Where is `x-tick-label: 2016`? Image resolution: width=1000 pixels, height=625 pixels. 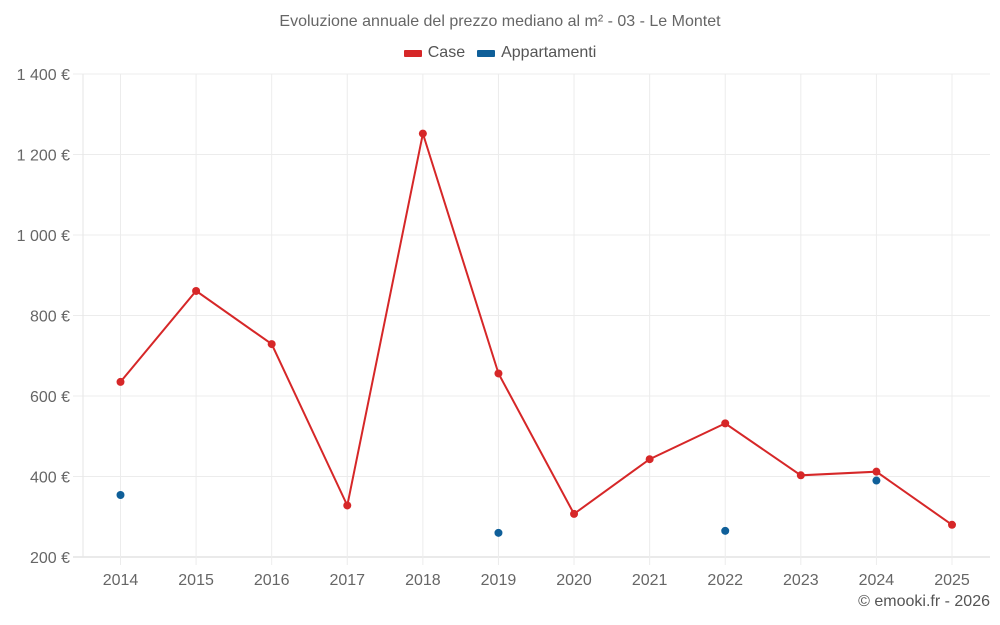
x-tick-label: 2016 is located at coordinates (272, 580).